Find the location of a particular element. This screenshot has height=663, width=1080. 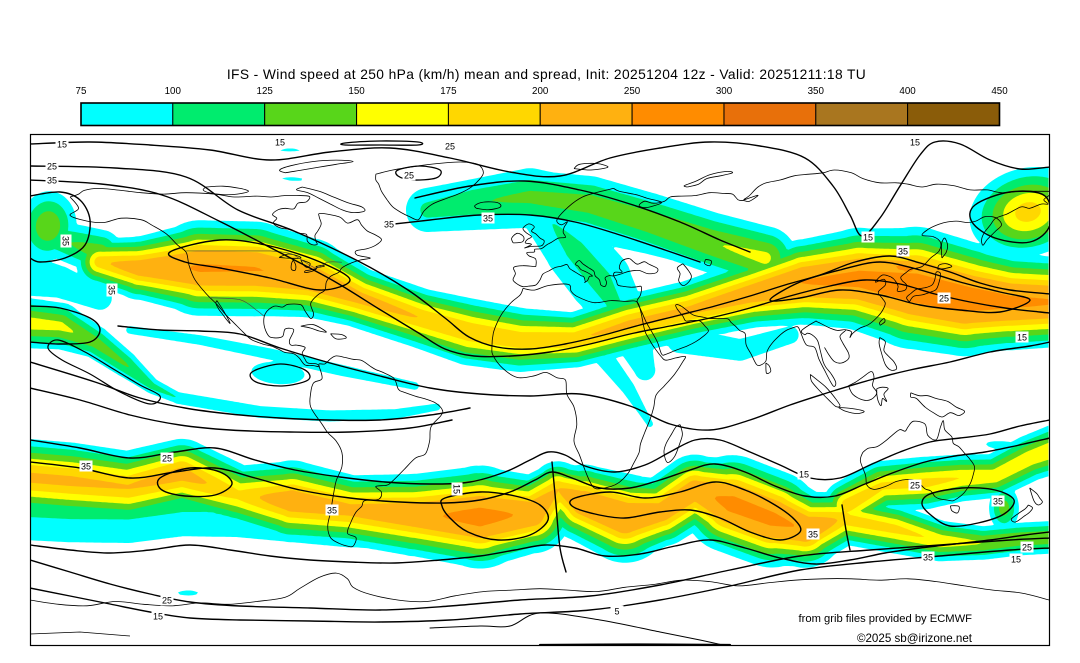

svg-text: 250 is located at coordinates (632, 91).